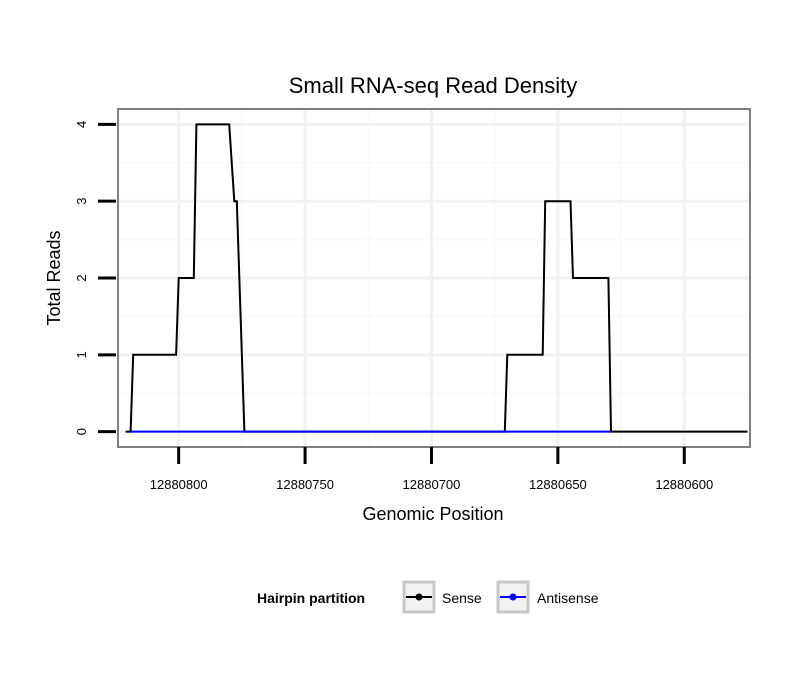 This screenshot has height=690, width=810. Describe the element at coordinates (419, 597) in the screenshot. I see `legend-point-sense` at that location.